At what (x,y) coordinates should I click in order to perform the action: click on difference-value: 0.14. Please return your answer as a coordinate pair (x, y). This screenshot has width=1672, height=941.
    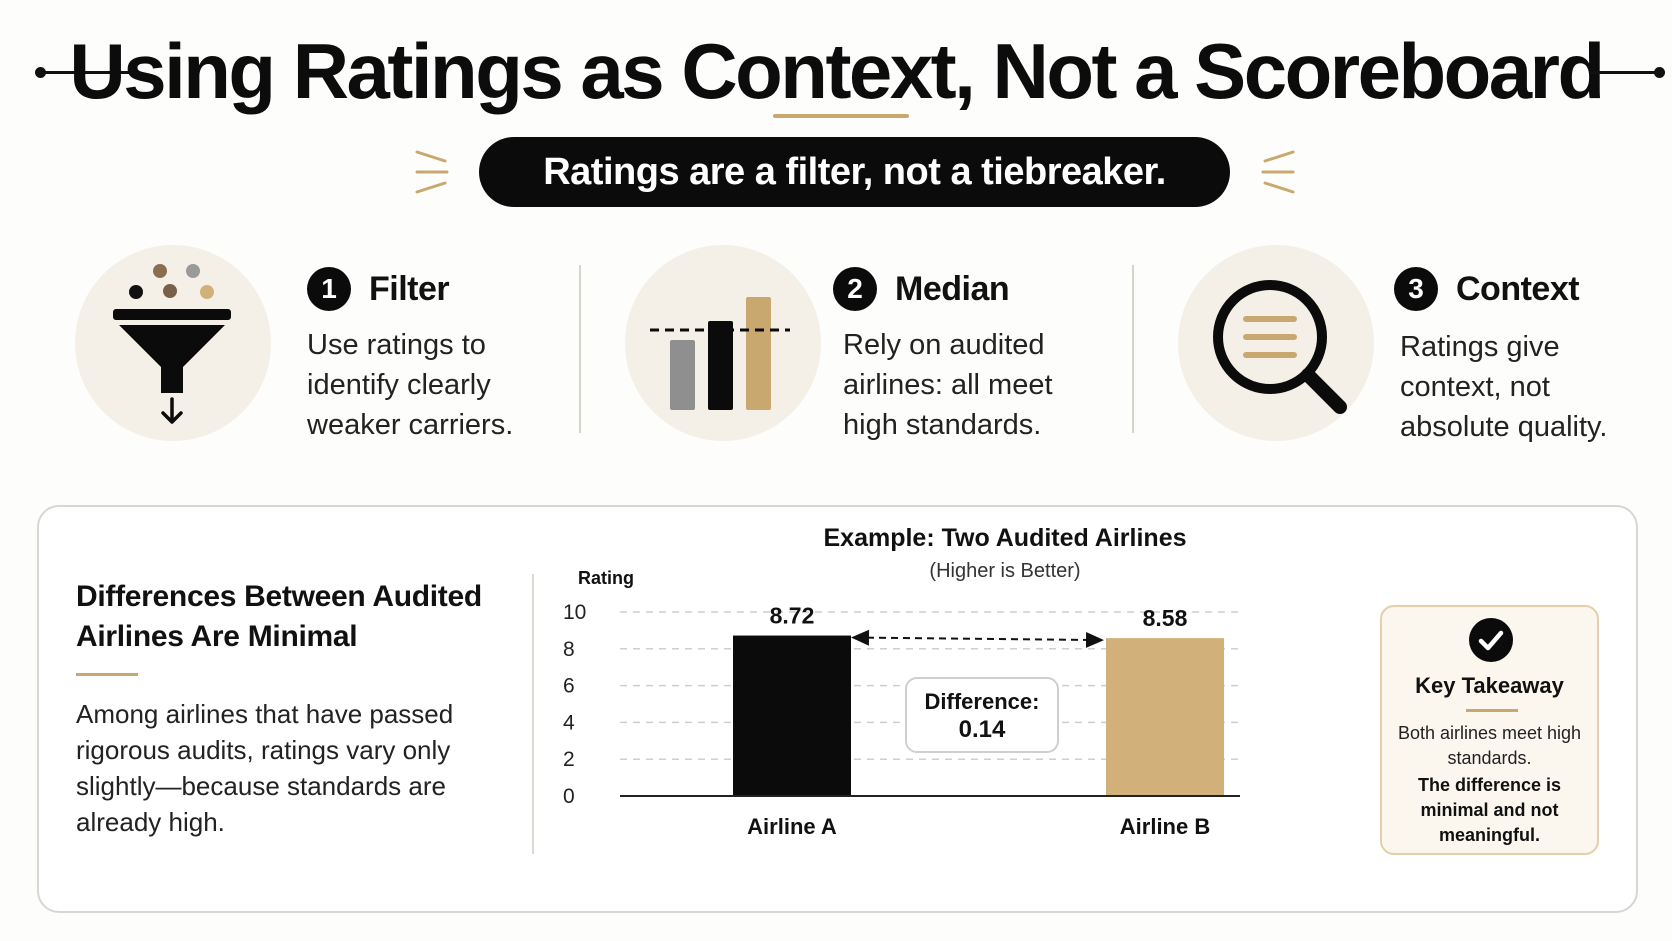
    Looking at the image, I should click on (982, 729).